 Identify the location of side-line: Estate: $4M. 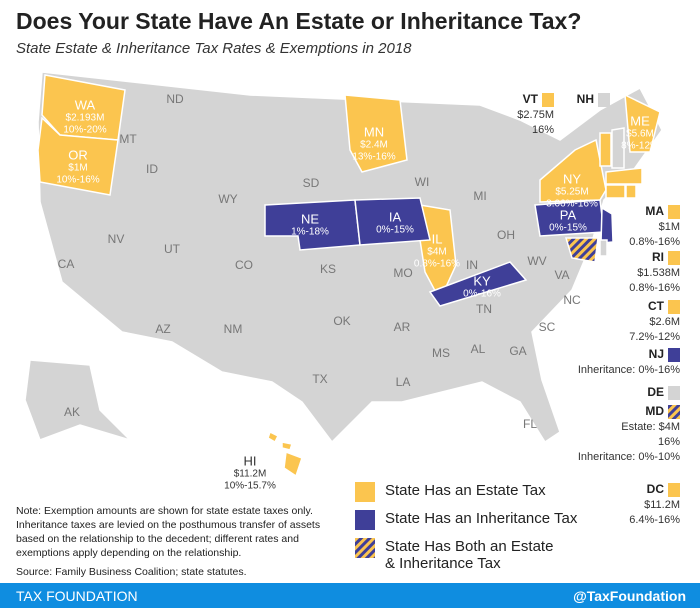
(650, 427).